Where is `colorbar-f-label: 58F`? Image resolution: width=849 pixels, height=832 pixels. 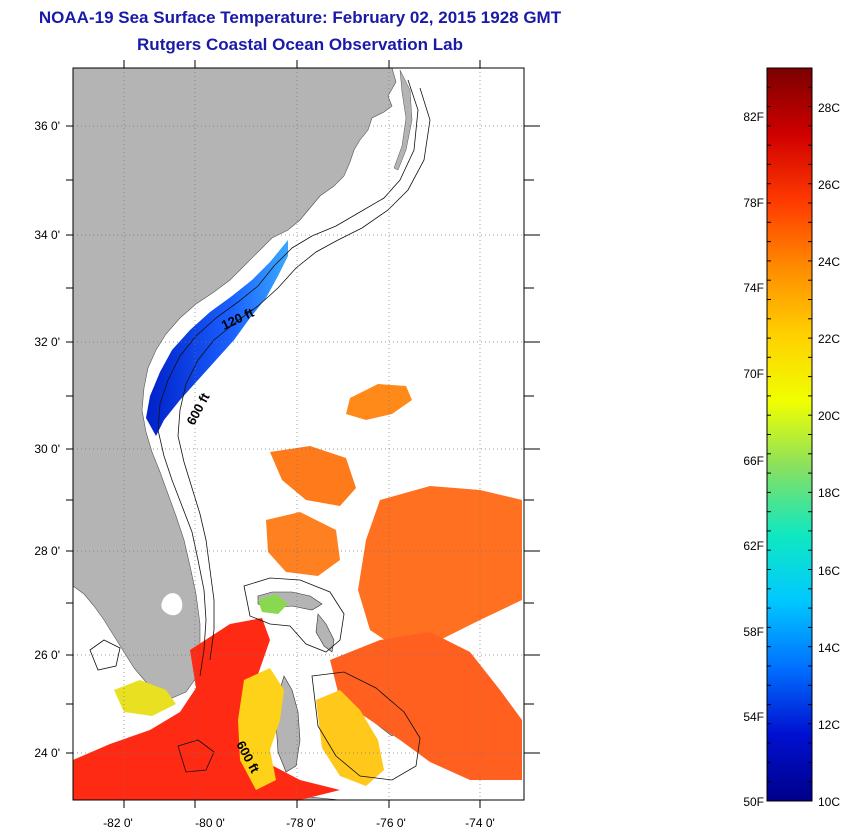
colorbar-f-label: 58F is located at coordinates (753, 632).